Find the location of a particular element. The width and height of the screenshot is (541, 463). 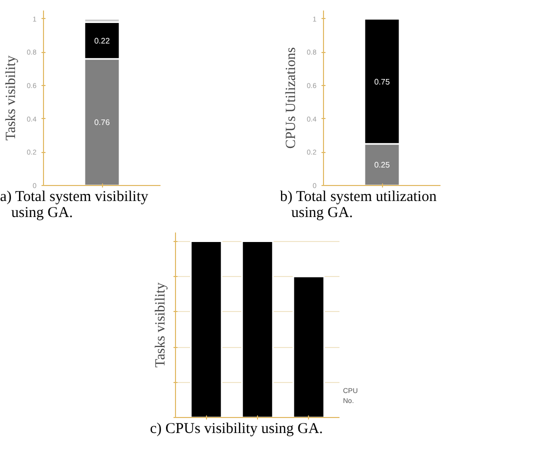

text: a) Total system visibility using GA. is located at coordinates (74, 205).